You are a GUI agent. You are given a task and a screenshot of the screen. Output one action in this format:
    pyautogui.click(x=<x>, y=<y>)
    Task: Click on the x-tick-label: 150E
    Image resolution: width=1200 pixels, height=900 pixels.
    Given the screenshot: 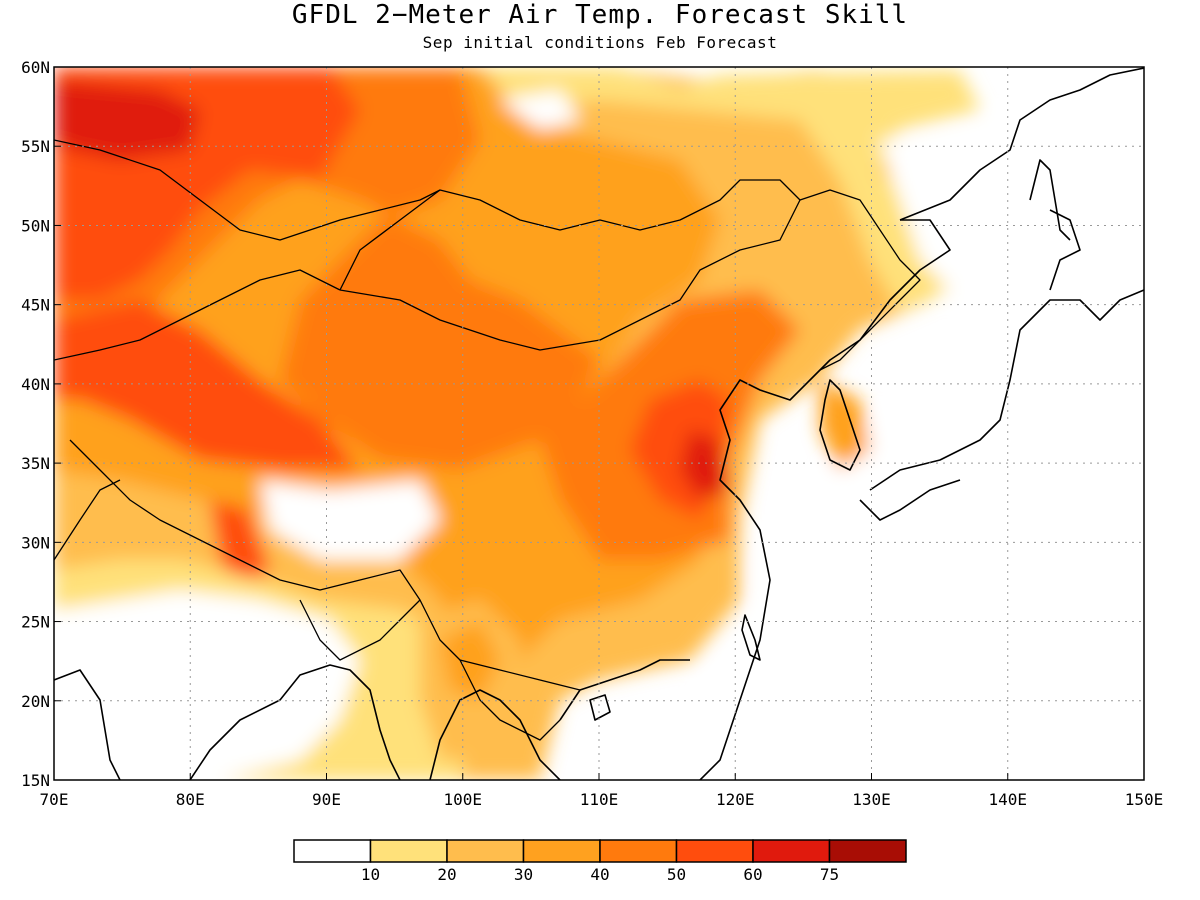 What is the action you would take?
    pyautogui.click(x=1144, y=799)
    